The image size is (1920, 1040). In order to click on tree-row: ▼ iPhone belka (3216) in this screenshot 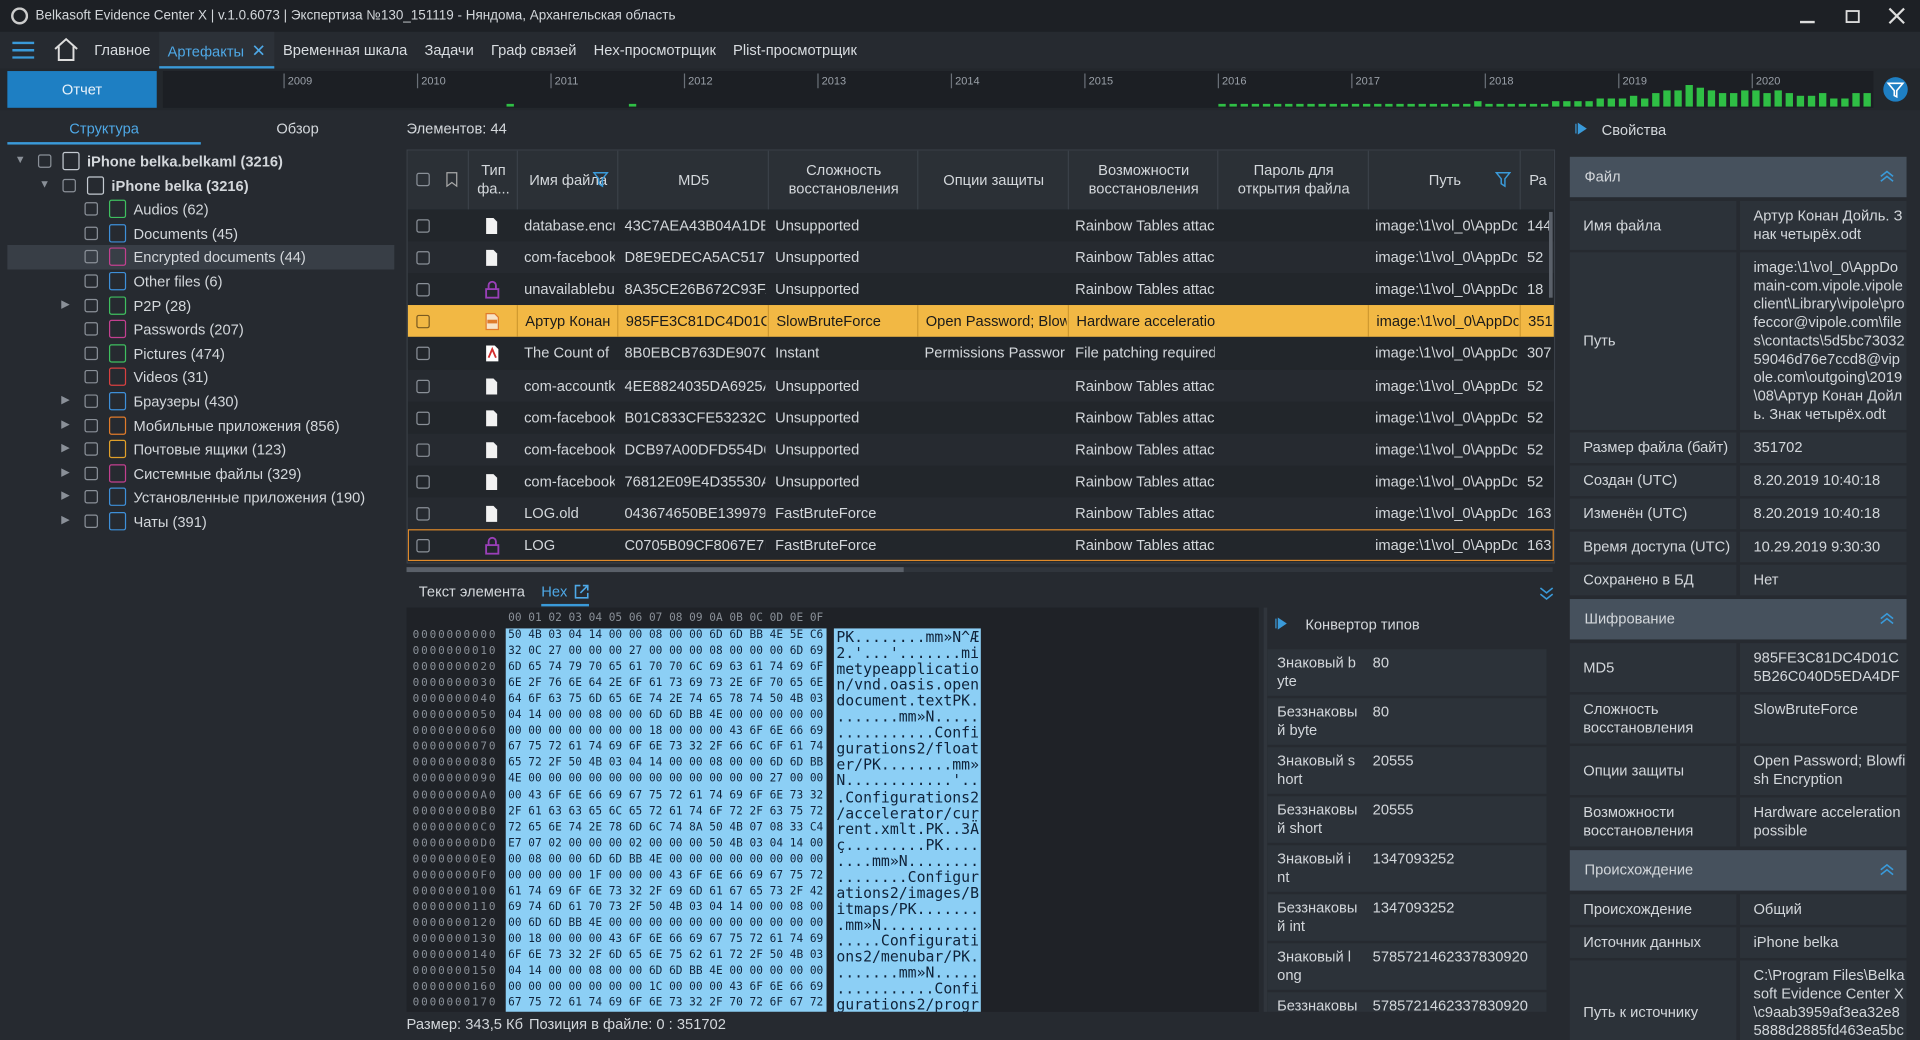, I will do `click(200, 185)`.